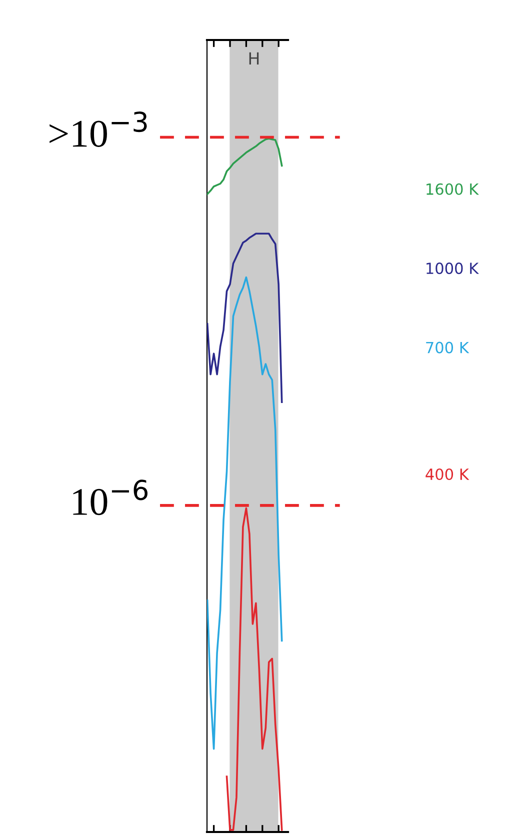 The height and width of the screenshot is (835, 532). I want to click on text: 700 K, so click(448, 348).